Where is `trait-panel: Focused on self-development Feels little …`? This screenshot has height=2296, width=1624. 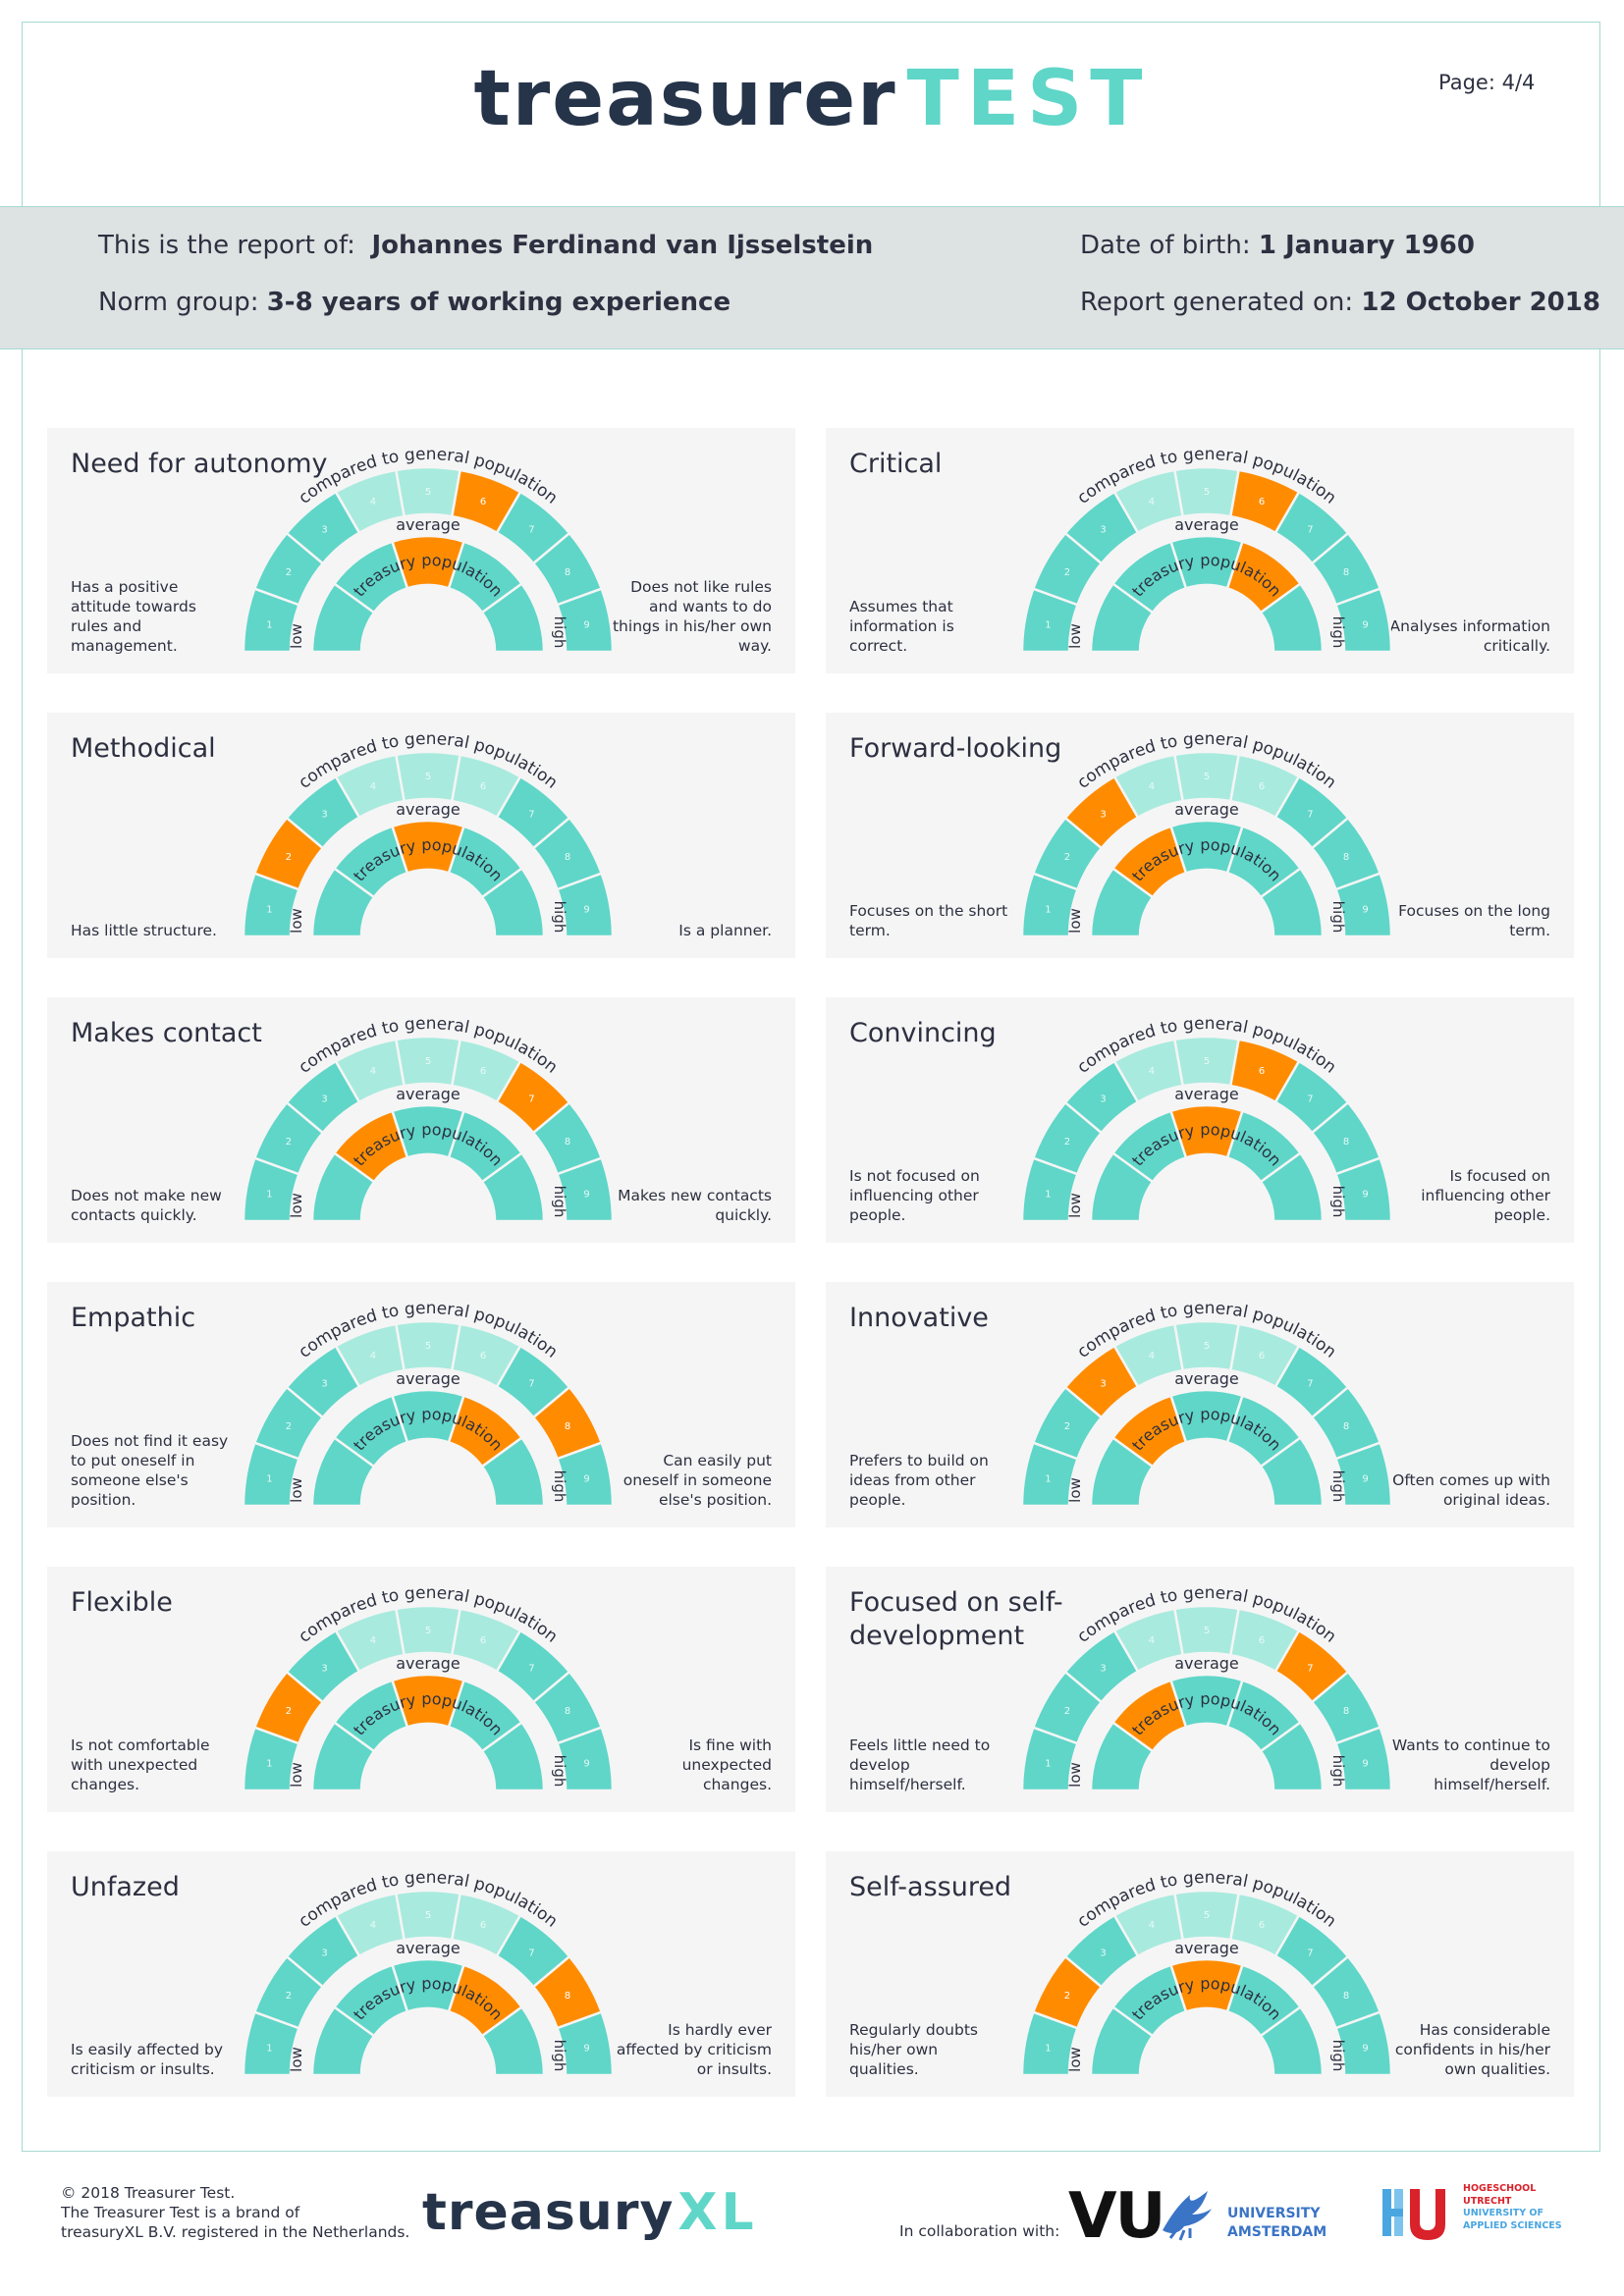
trait-panel: Focused on self-development Feels little … is located at coordinates (1200, 1689).